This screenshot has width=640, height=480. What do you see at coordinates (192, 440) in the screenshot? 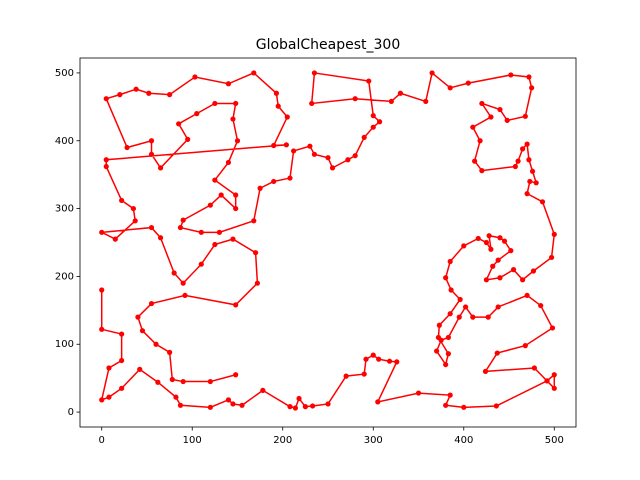
I see `x-tick-label: 100` at bounding box center [192, 440].